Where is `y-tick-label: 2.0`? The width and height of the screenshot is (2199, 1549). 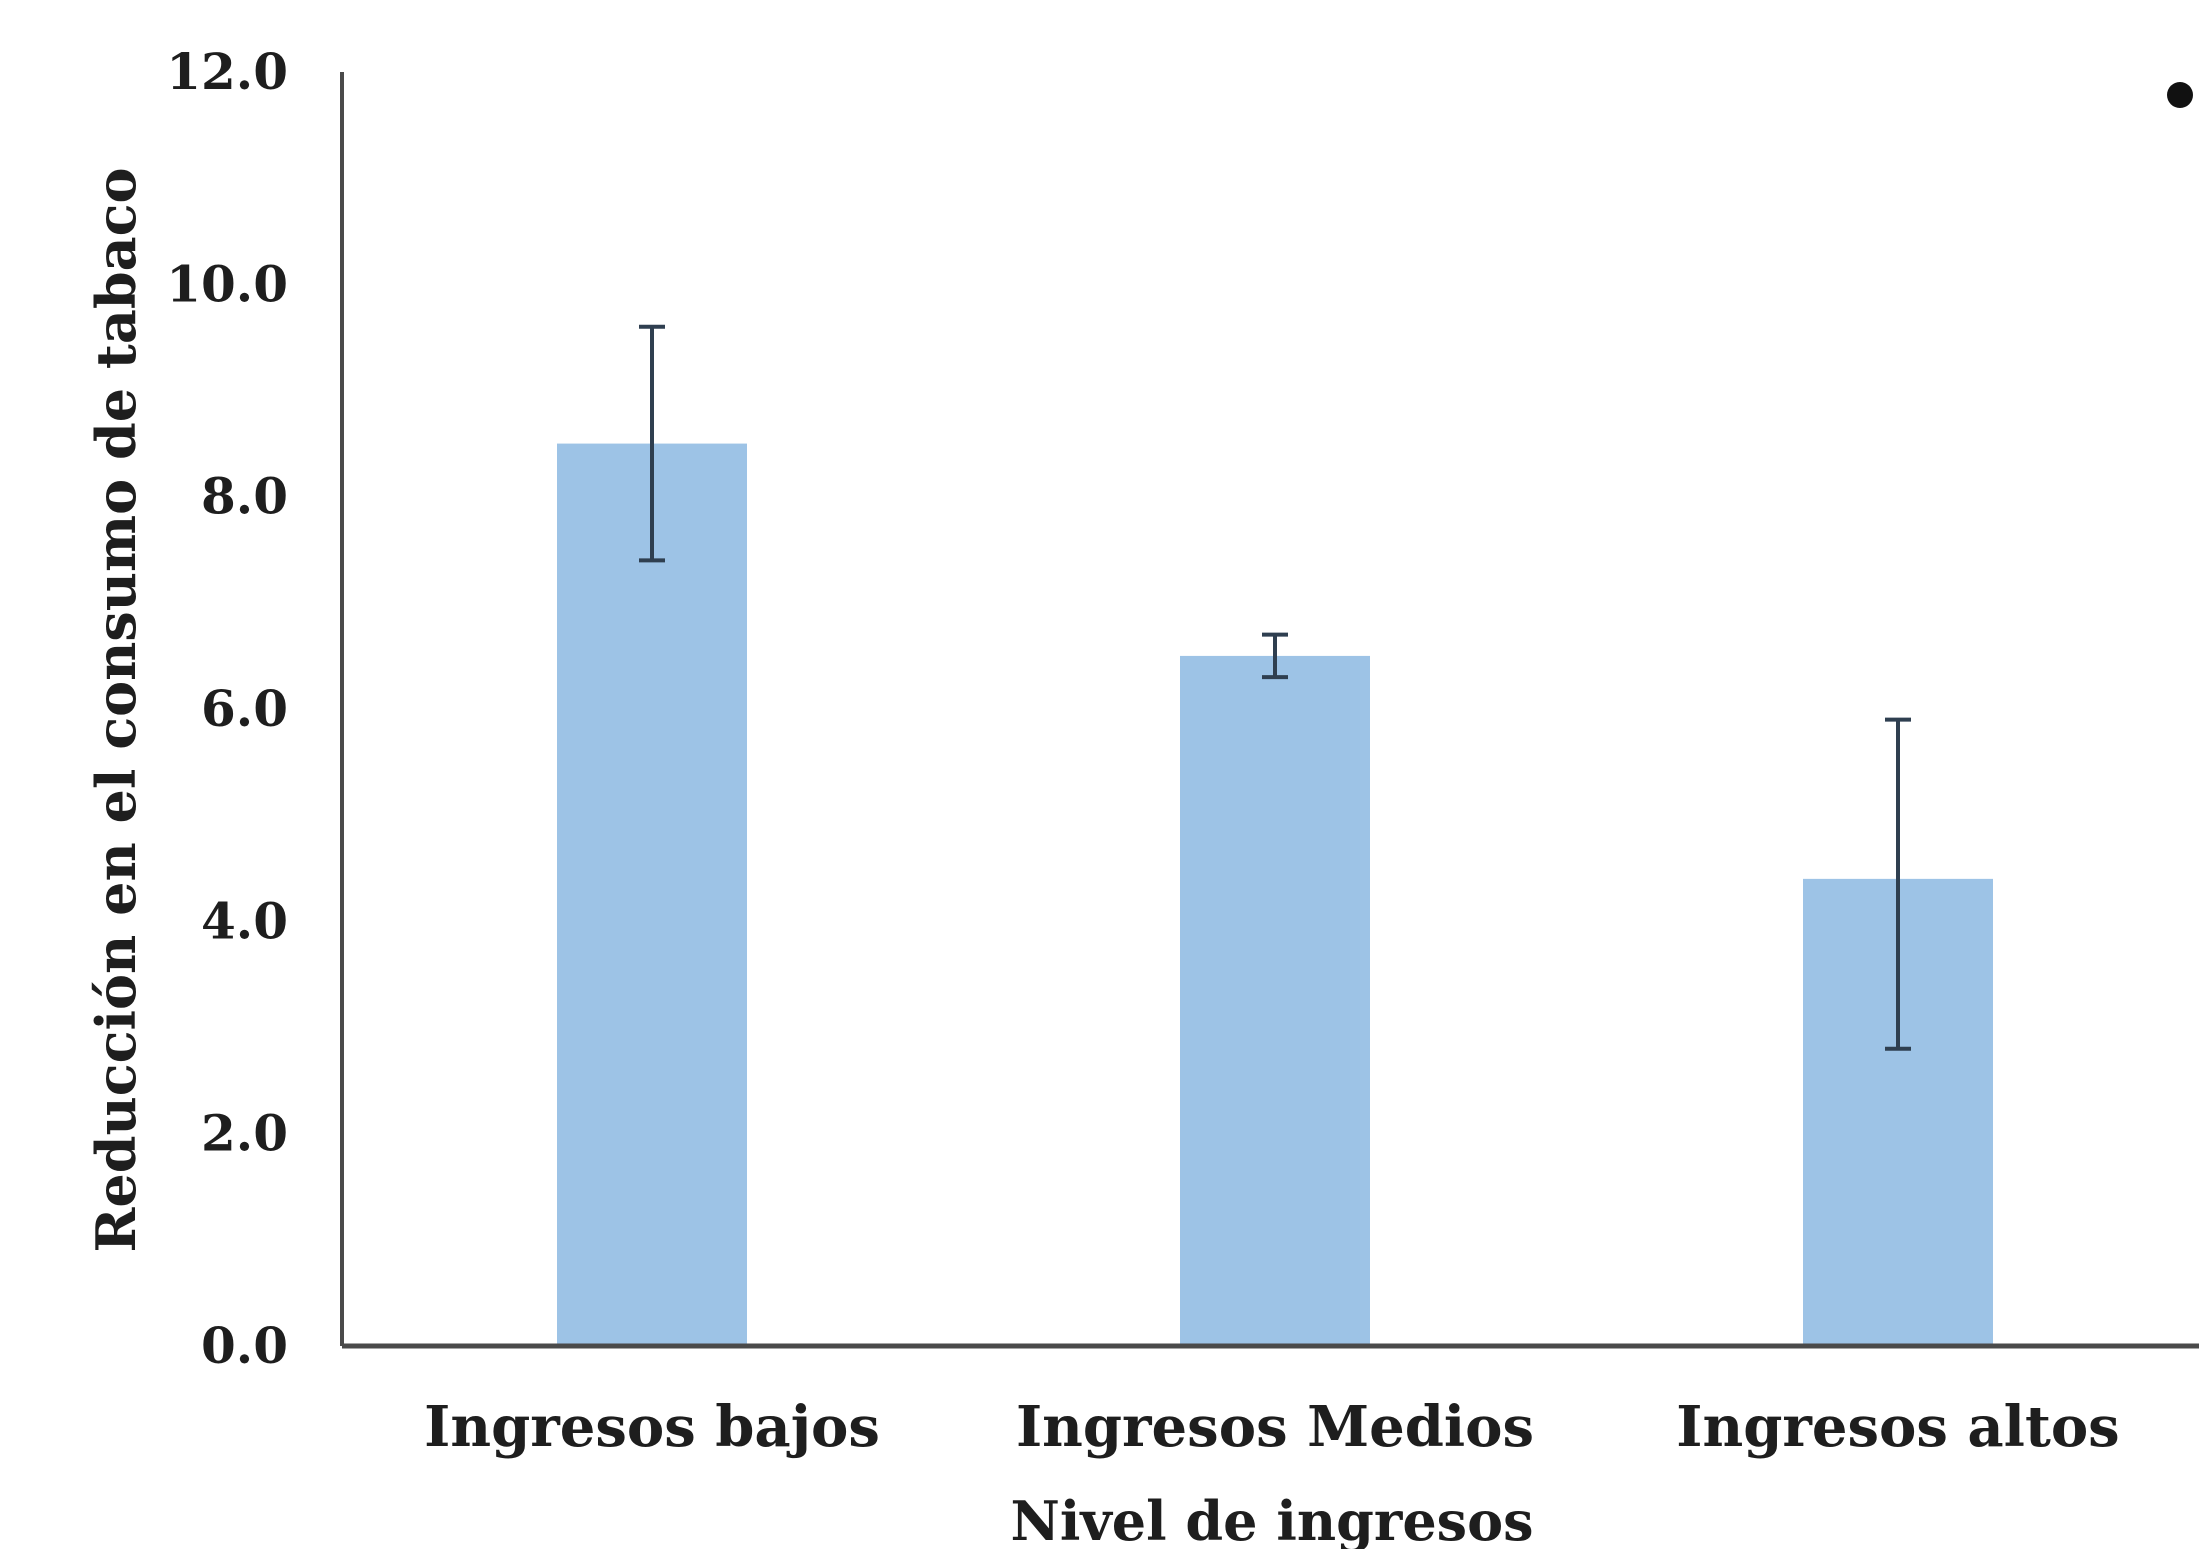
y-tick-label: 2.0 is located at coordinates (244, 1133).